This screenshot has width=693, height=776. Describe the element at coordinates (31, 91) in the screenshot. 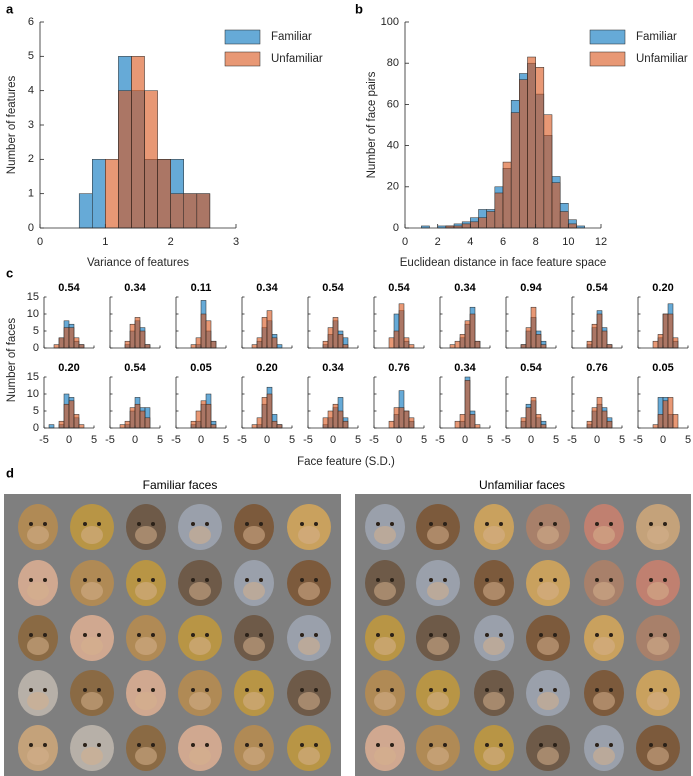

I see `y-tick-label: 4` at that location.